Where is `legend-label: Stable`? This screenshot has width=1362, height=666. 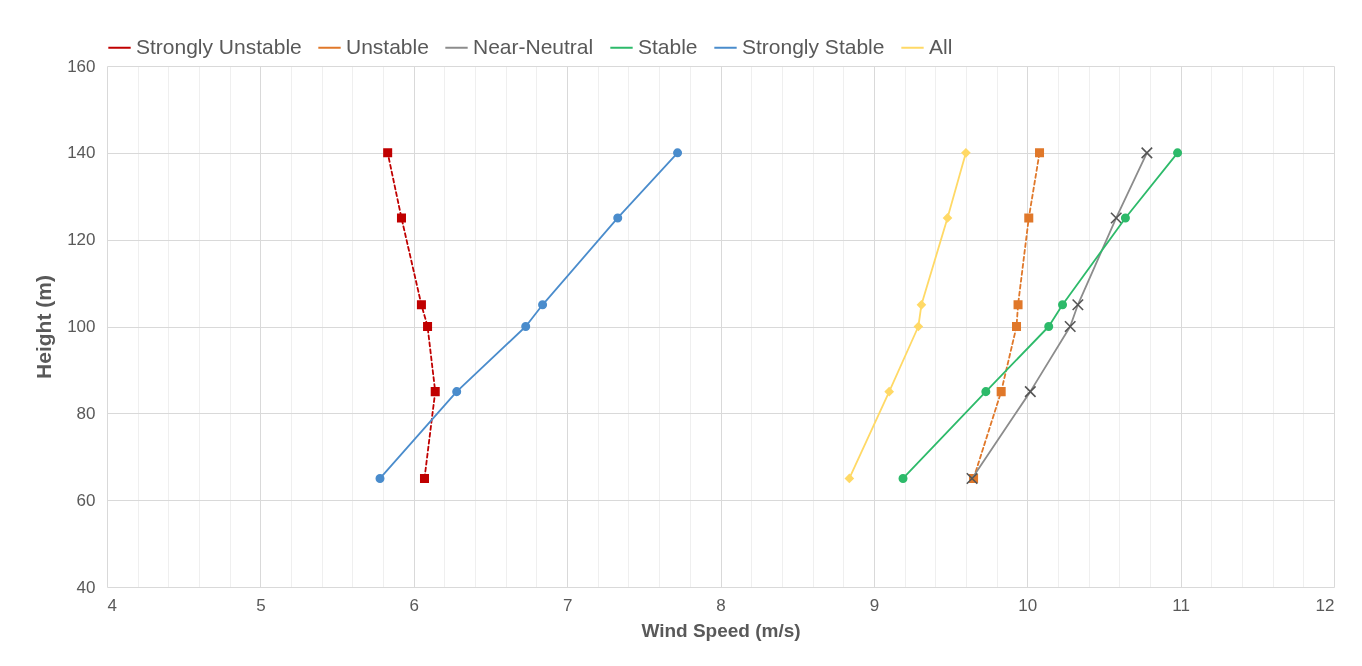
legend-label: Stable is located at coordinates (668, 46).